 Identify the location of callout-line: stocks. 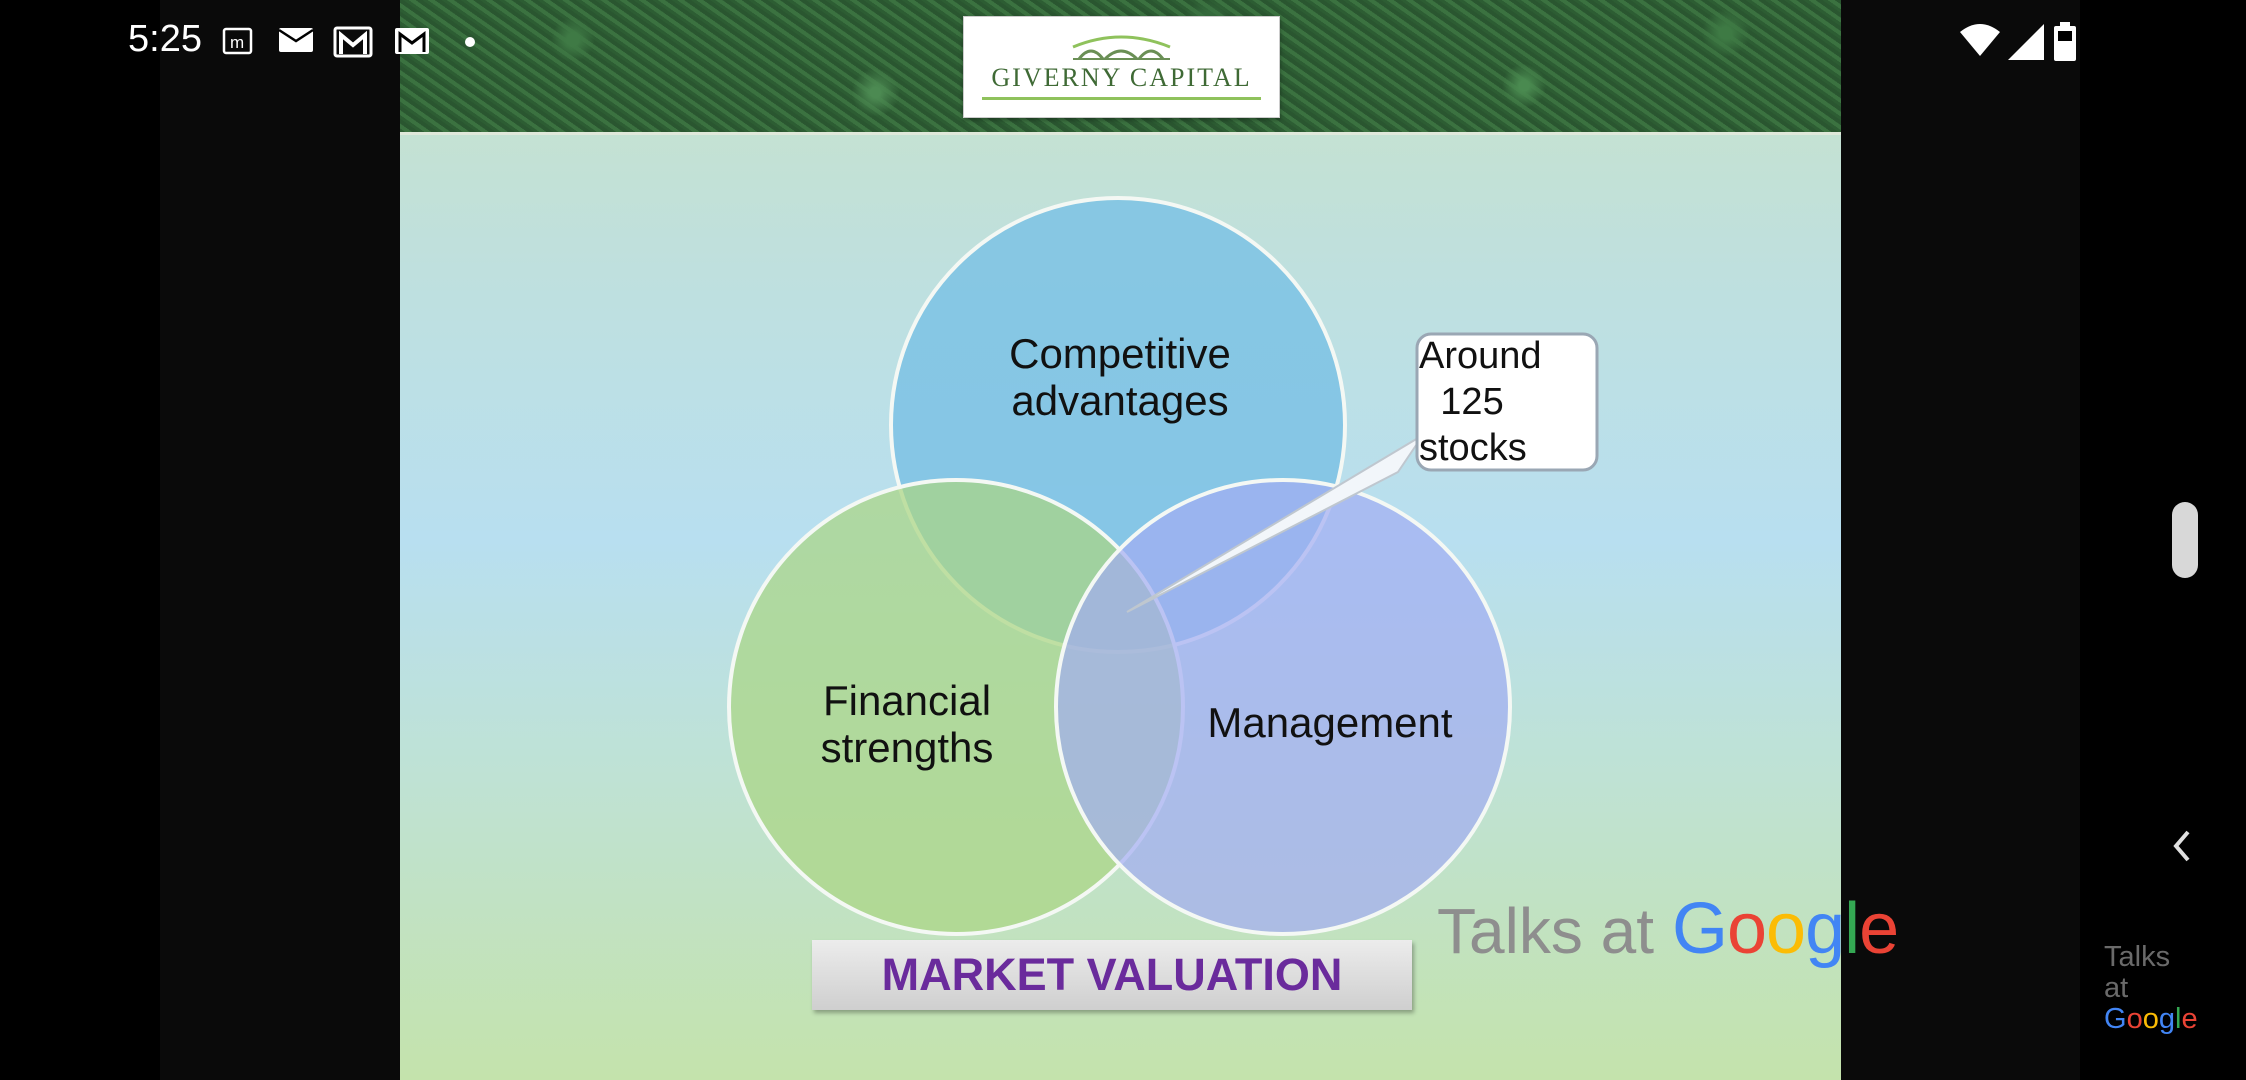
(1473, 448).